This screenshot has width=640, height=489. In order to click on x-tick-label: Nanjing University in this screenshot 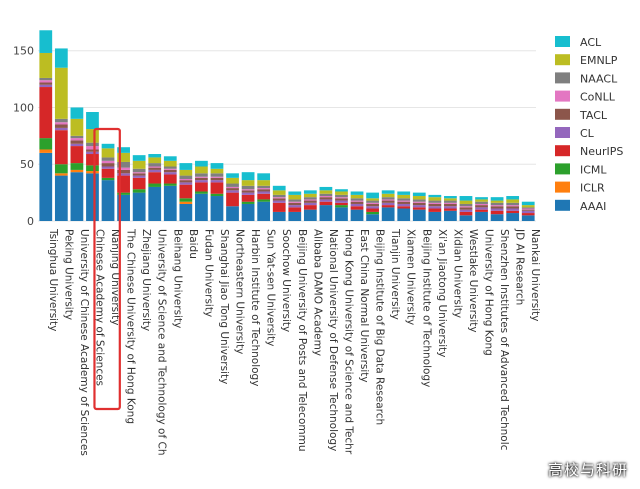, I will do `click(115, 277)`.